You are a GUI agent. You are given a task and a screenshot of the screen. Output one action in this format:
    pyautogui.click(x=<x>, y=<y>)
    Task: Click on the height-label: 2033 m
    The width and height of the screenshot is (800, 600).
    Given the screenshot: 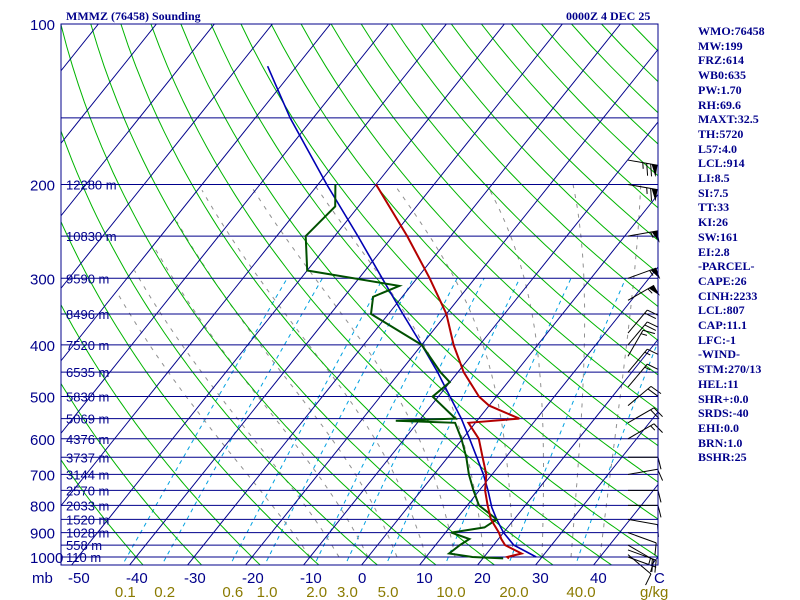 What is the action you would take?
    pyautogui.click(x=87, y=505)
    